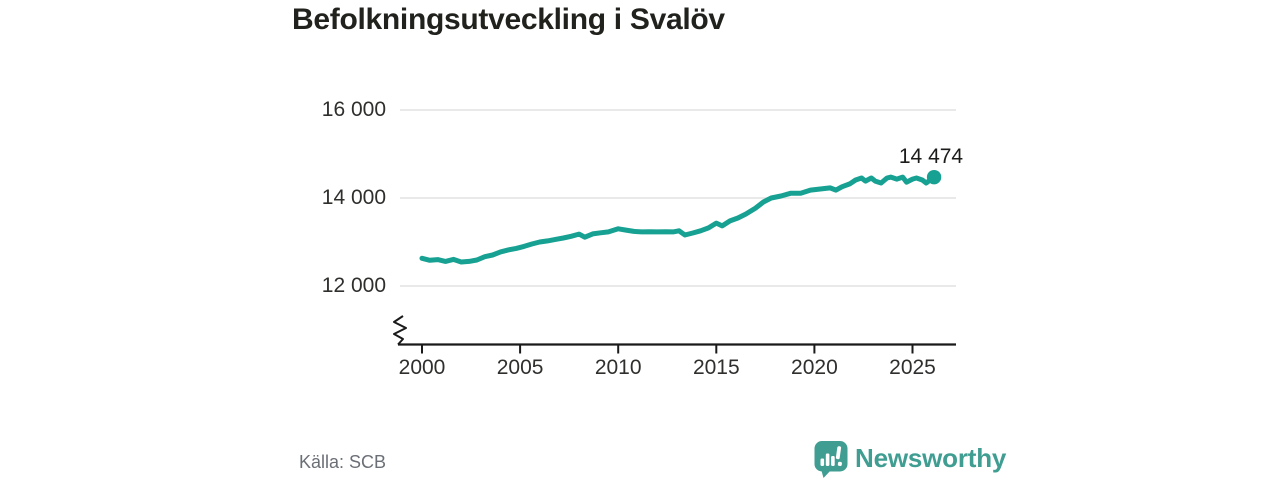  Describe the element at coordinates (353, 285) in the screenshot. I see `y-axis-tick-label: 12 000` at that location.